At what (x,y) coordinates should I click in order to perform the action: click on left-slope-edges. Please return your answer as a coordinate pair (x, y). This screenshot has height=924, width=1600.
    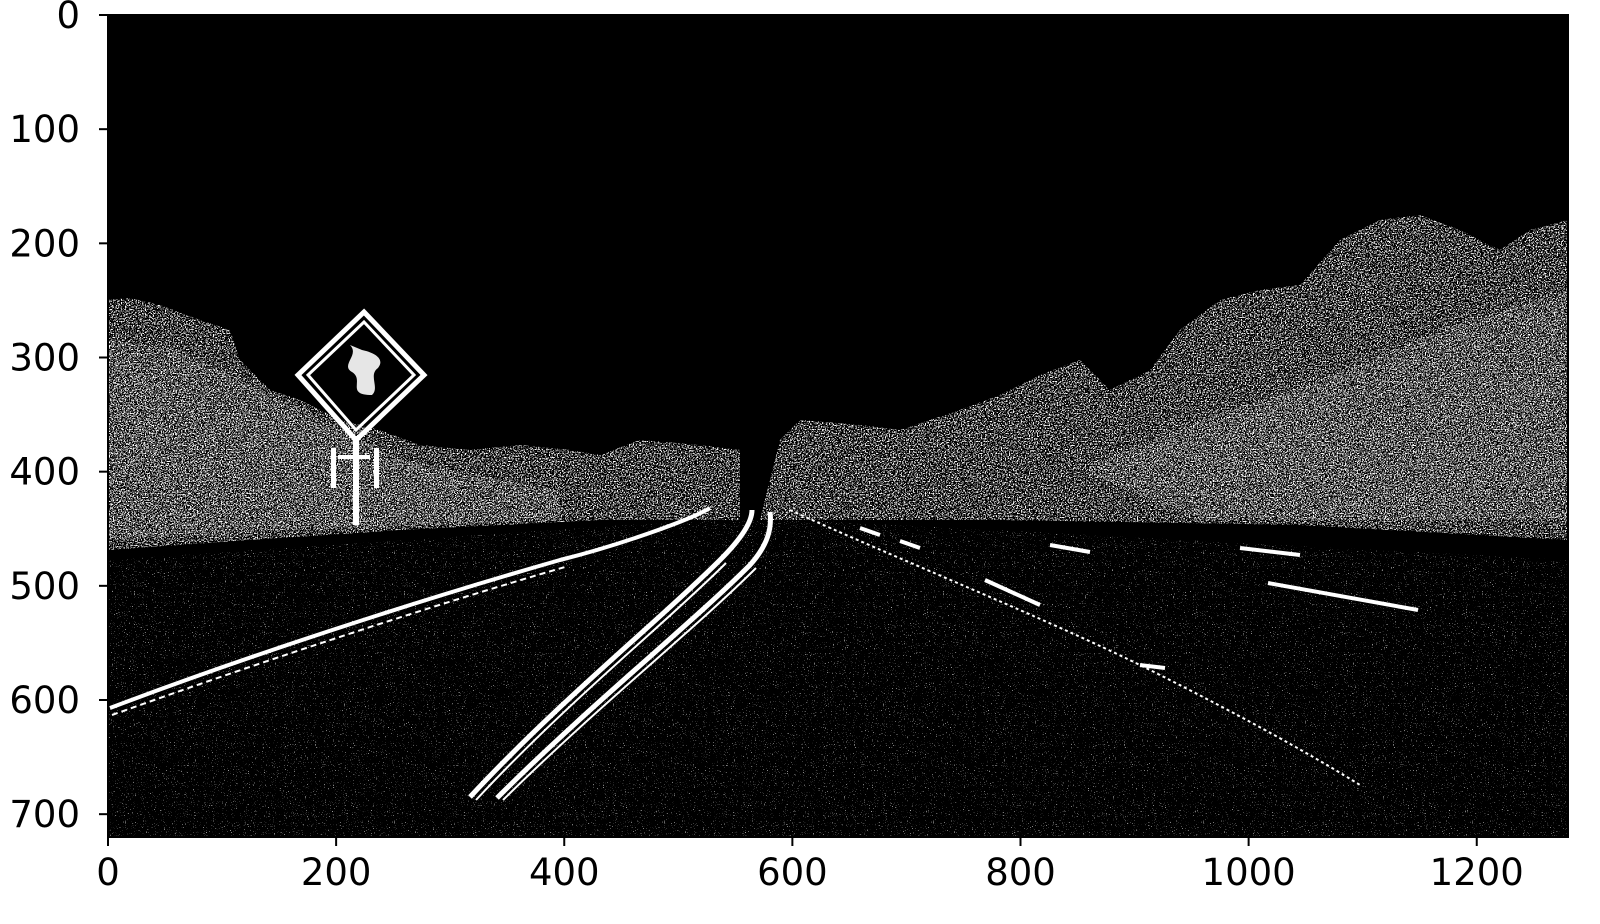
    Looking at the image, I should click on (334, 440).